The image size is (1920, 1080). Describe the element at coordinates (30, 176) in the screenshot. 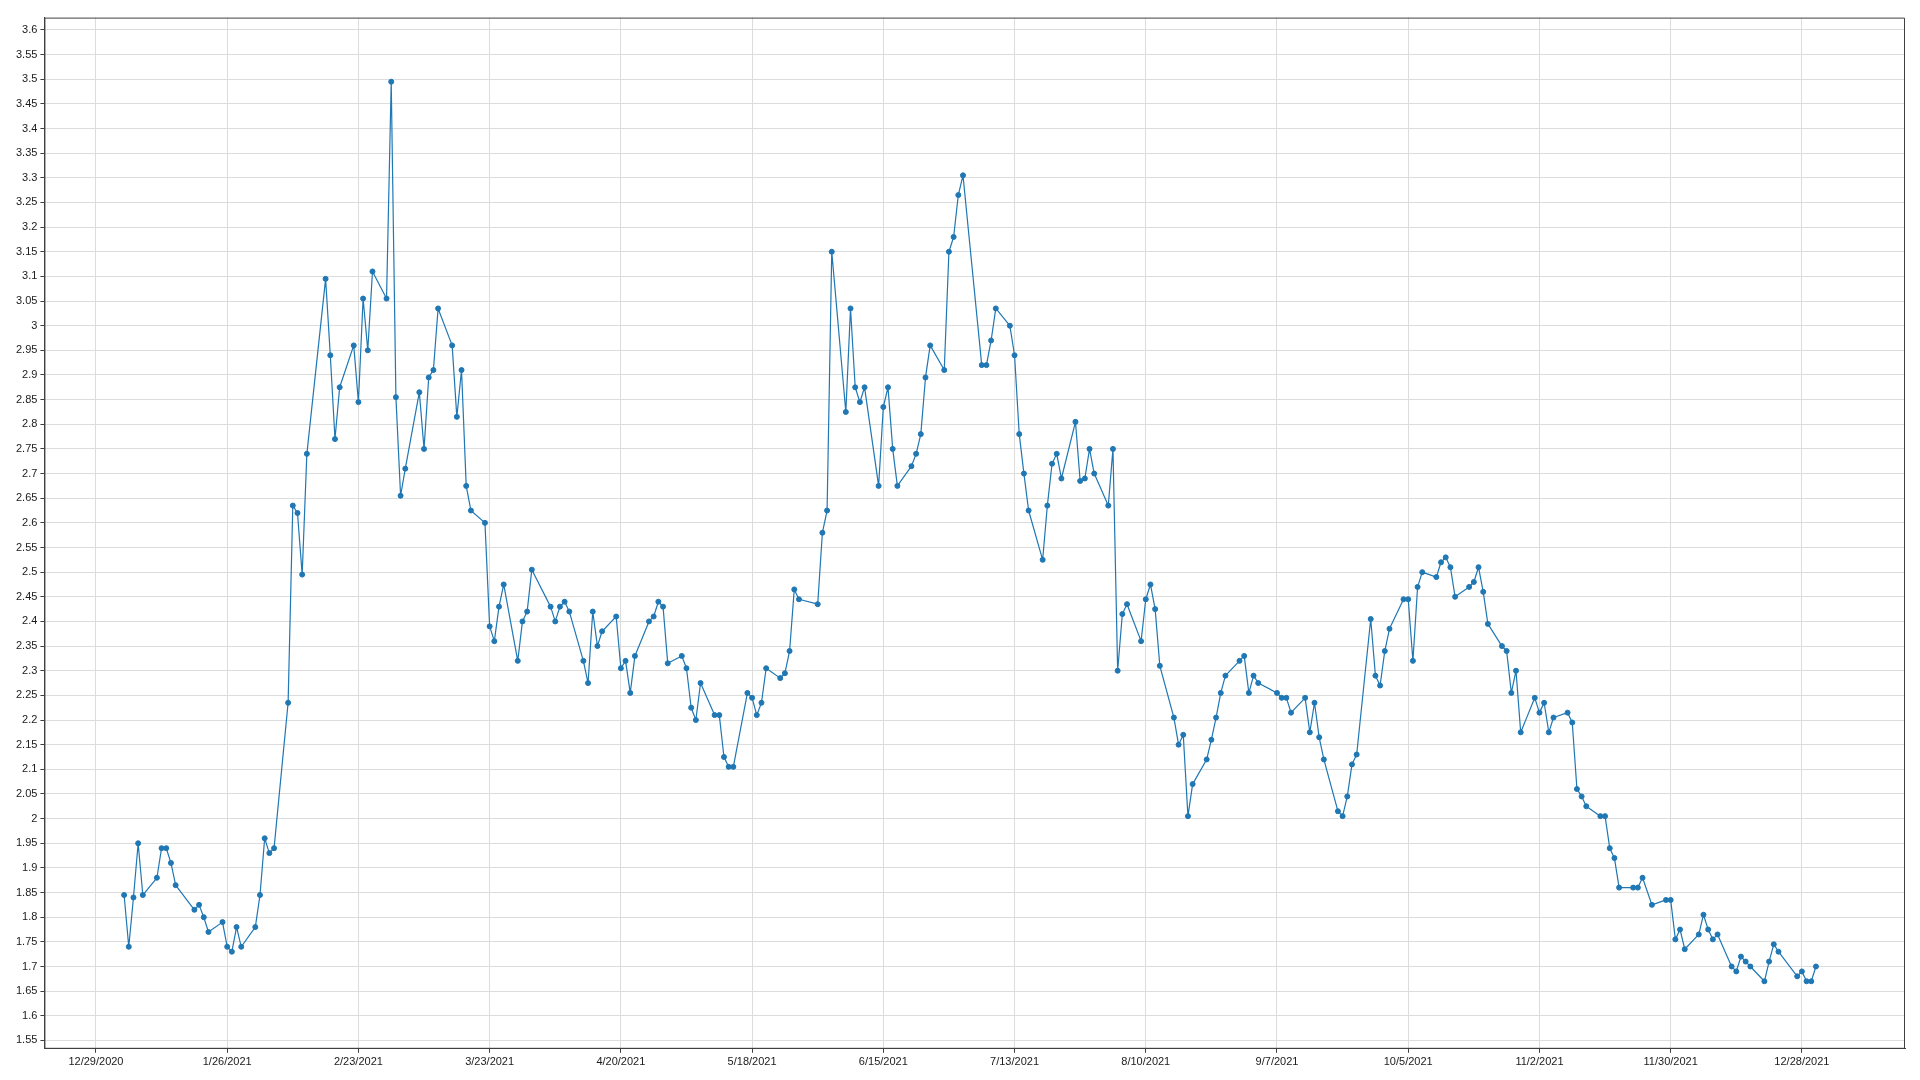

I see `y-tick-label: 3.3` at that location.